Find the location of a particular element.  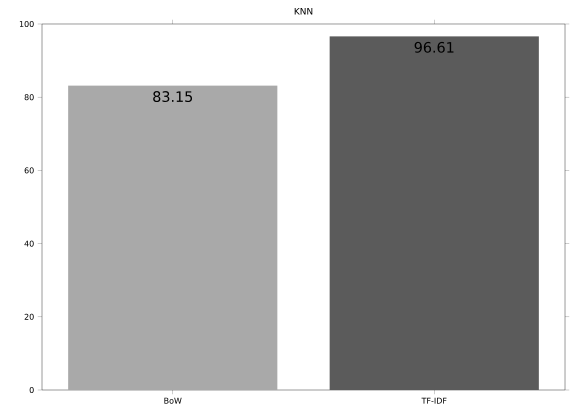

data-label: 96.61 is located at coordinates (434, 47).